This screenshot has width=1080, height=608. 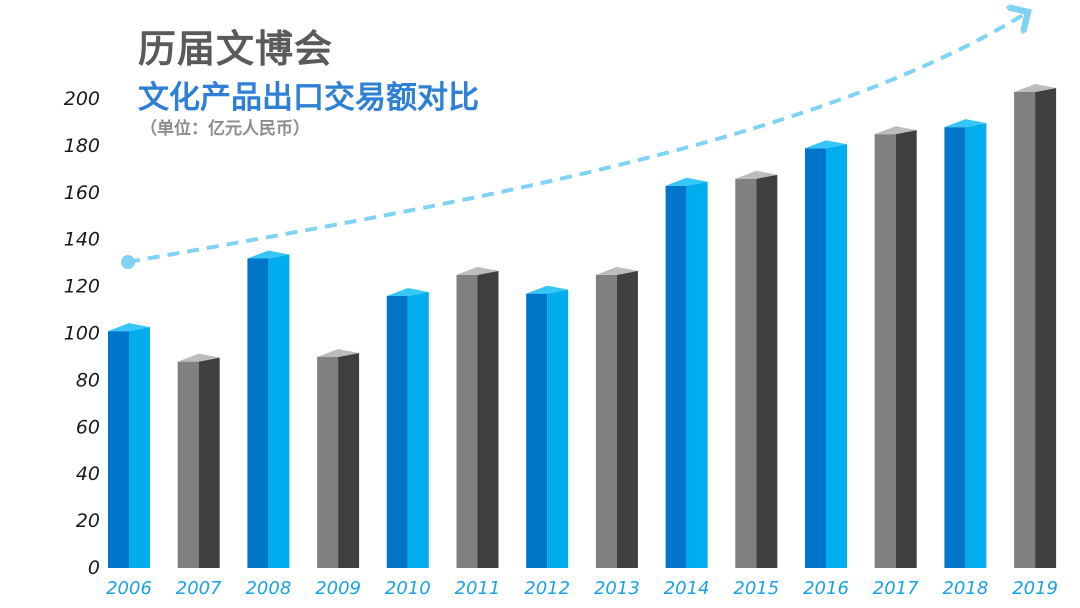 I want to click on x-tick-label: 2008, so click(x=268, y=588).